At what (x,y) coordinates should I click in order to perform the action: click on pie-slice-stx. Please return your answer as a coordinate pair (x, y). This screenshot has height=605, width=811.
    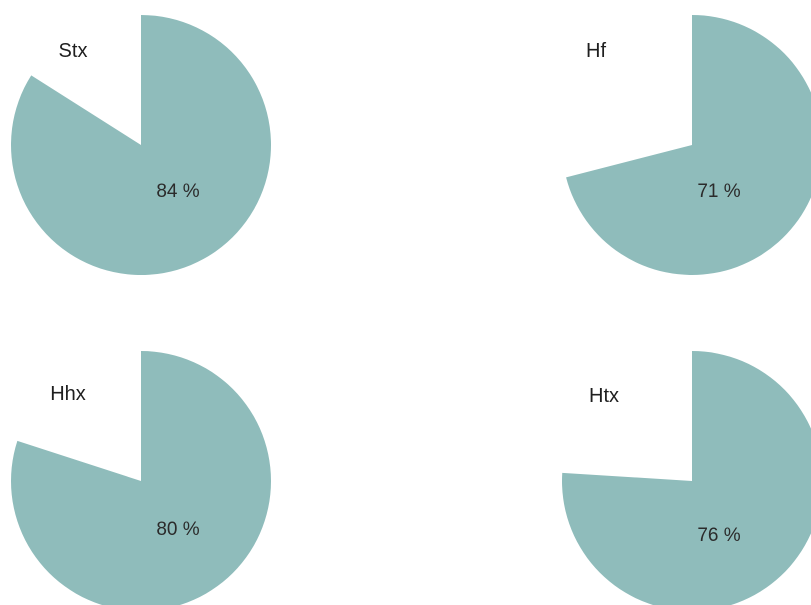
    Looking at the image, I should click on (141, 145).